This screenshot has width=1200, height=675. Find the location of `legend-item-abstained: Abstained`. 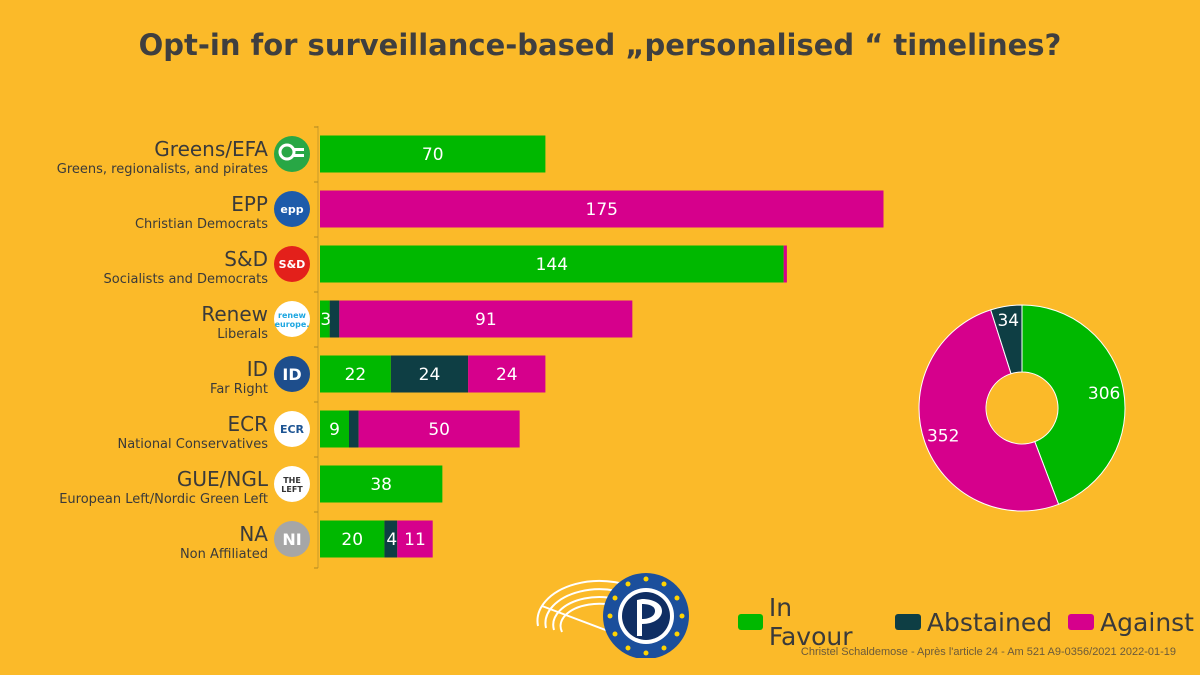

legend-item-abstained: Abstained is located at coordinates (973, 622).